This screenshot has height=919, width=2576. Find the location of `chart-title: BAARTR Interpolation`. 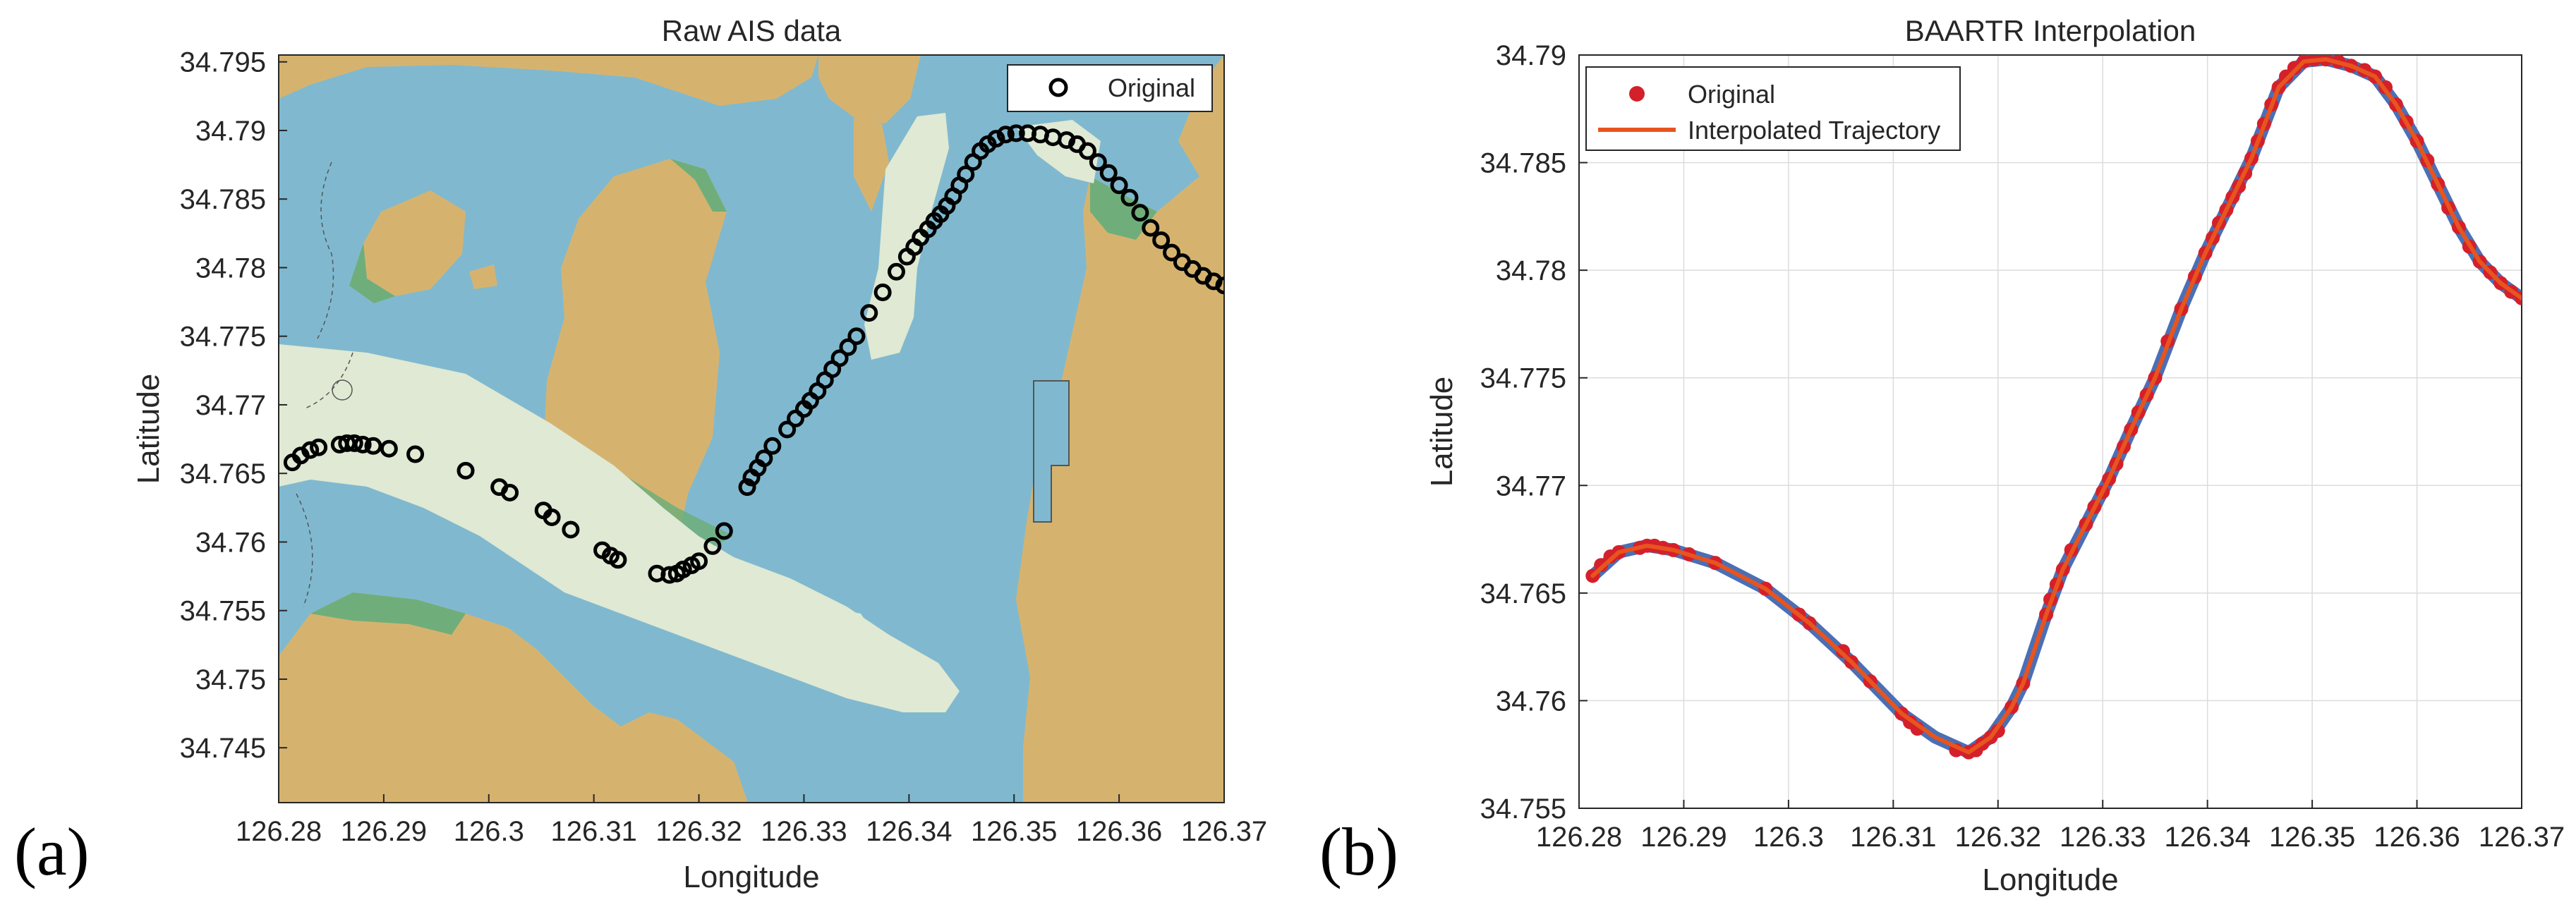

chart-title: BAARTR Interpolation is located at coordinates (2050, 30).